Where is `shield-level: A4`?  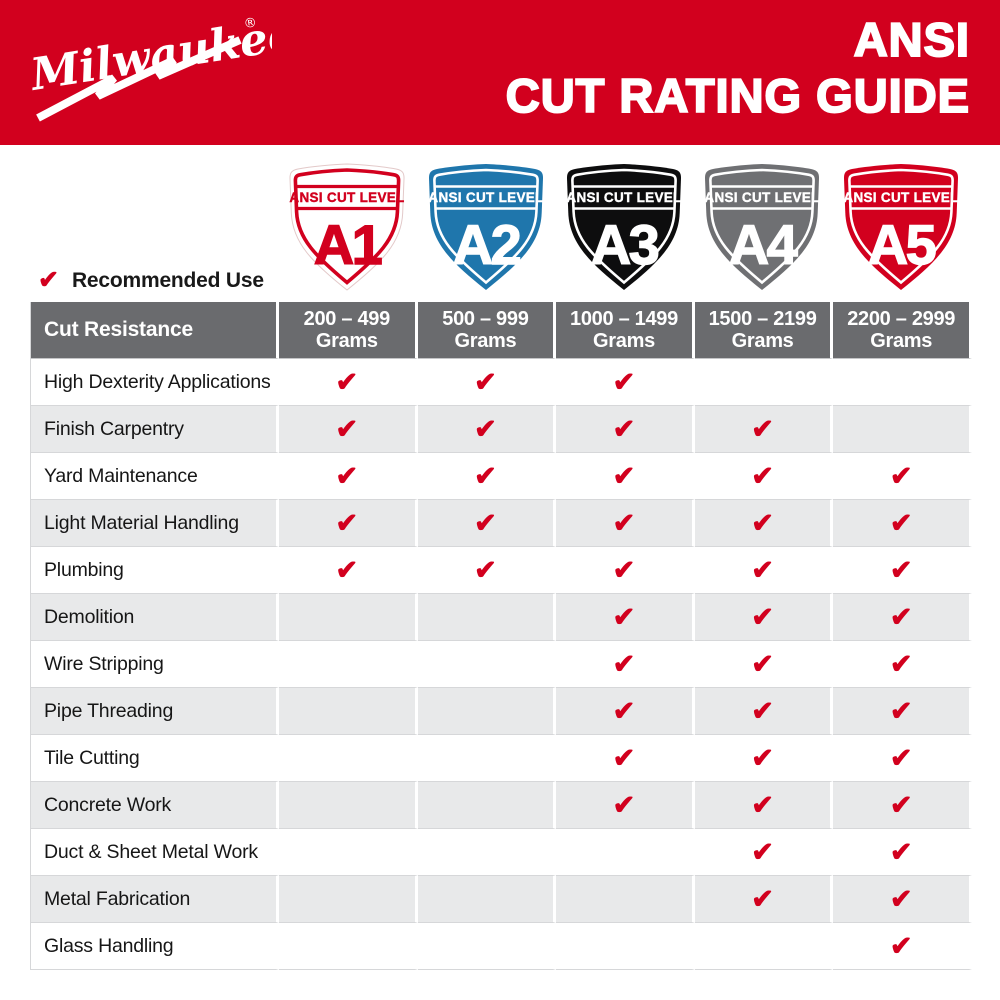 shield-level: A4 is located at coordinates (763, 244).